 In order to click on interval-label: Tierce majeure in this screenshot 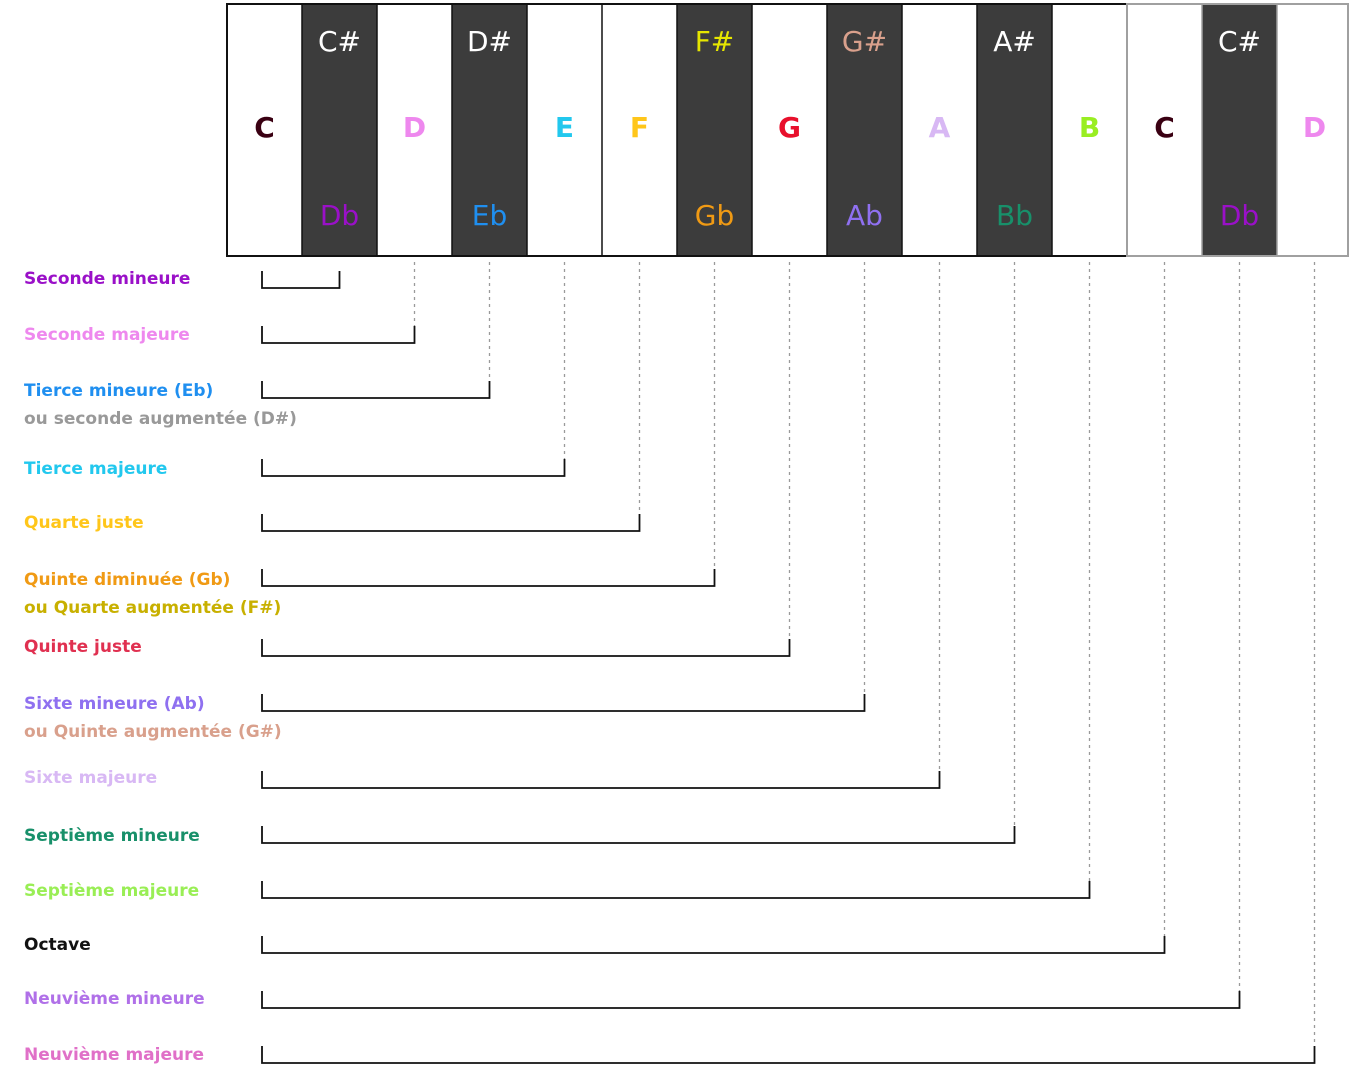, I will do `click(96, 469)`.